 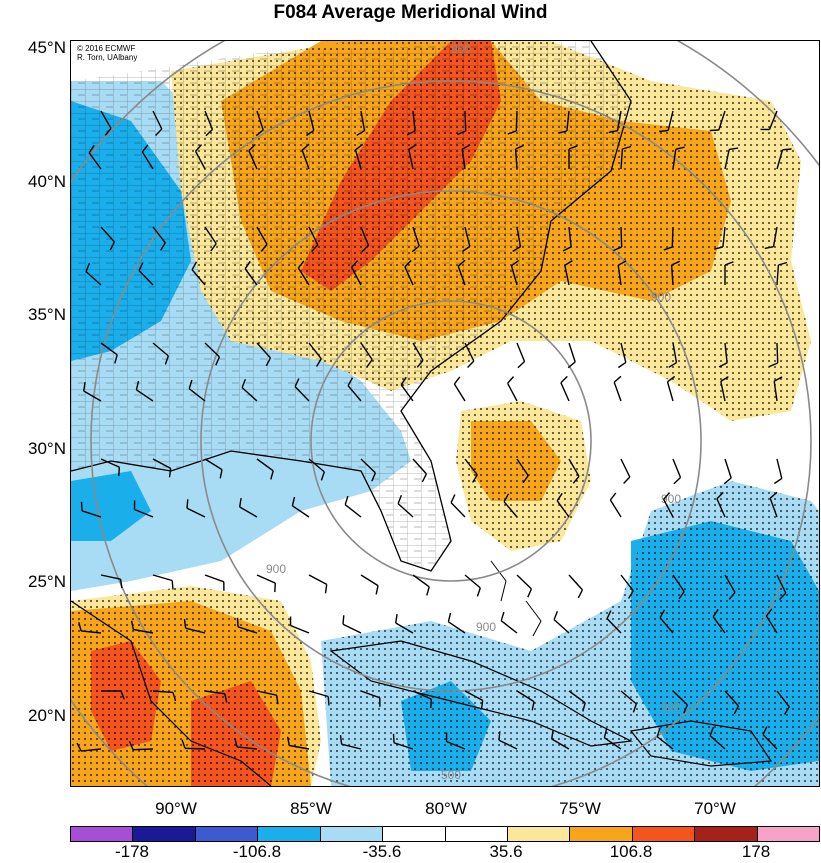 I want to click on lon-label-90w: 90°W, so click(x=176, y=808).